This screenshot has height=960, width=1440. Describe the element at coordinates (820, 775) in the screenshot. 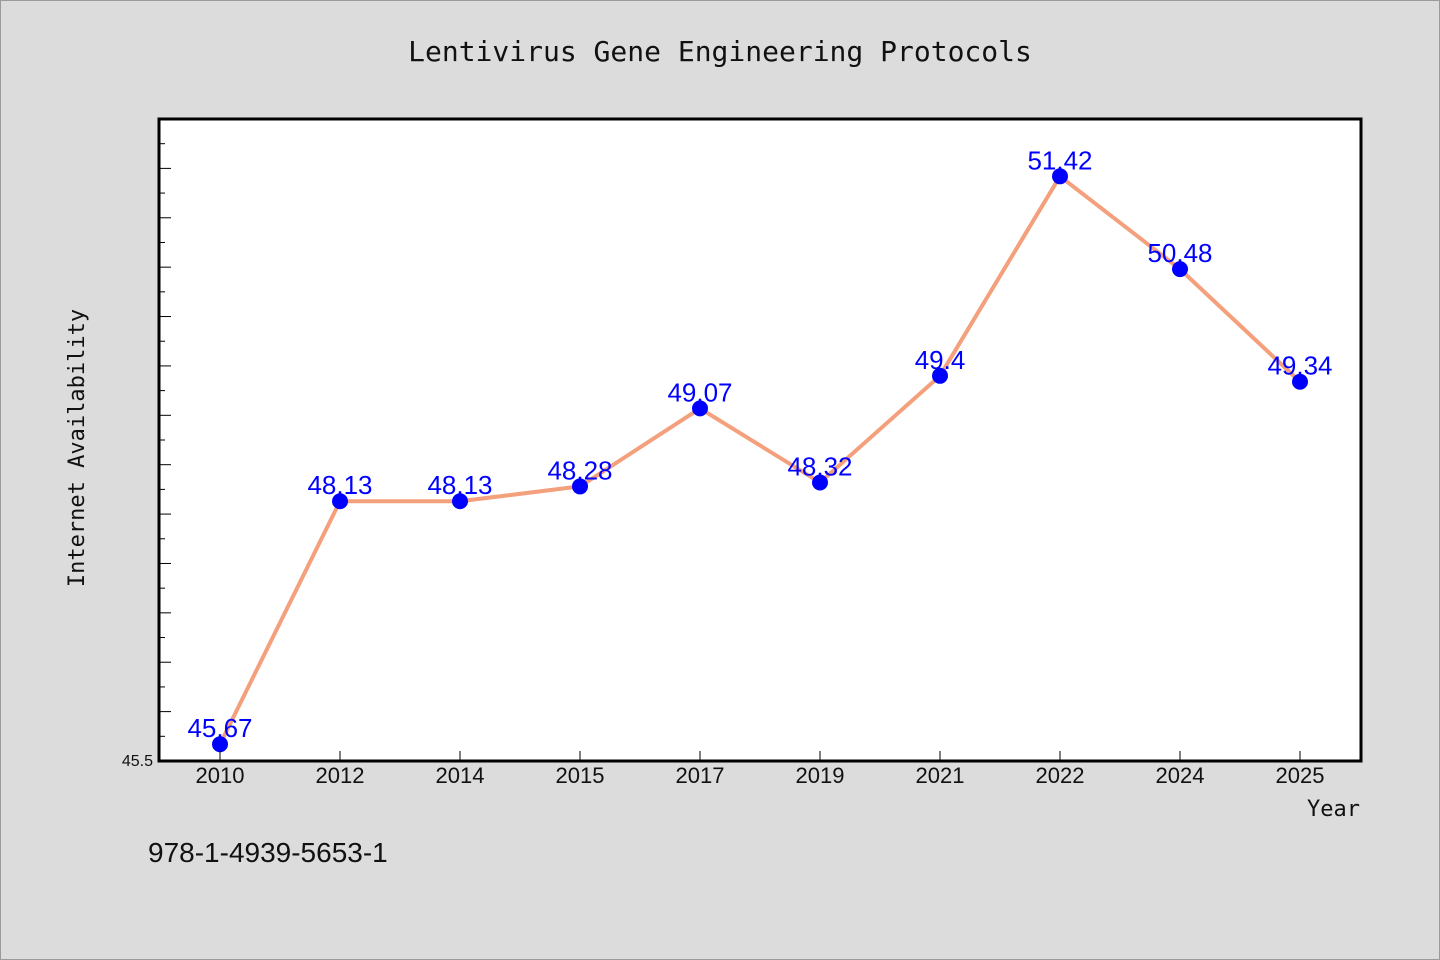

I see `x-tick-label: 2019` at that location.